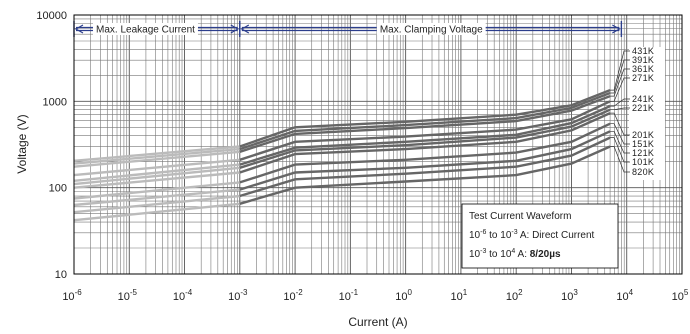 The height and width of the screenshot is (334, 690). Describe the element at coordinates (620, 89) in the screenshot. I see `legend-leader-271K` at that location.